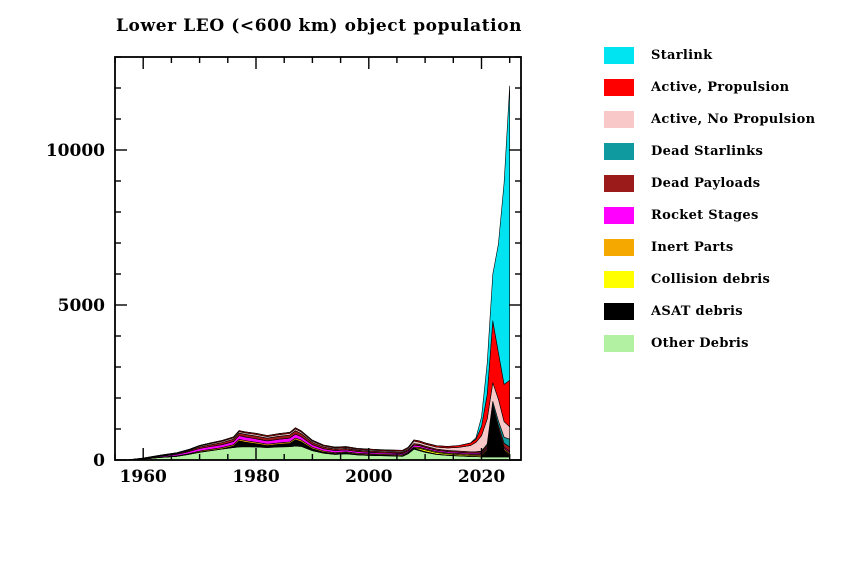 The height and width of the screenshot is (576, 857). I want to click on legend-label-collision-debris: Collision debris, so click(711, 279).